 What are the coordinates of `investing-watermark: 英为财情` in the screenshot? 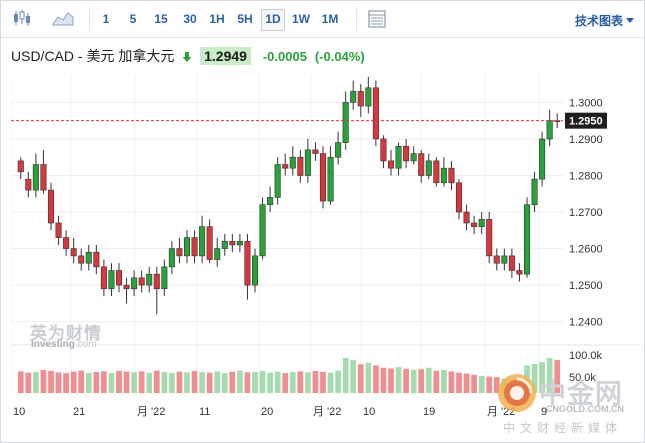 It's located at (66, 333).